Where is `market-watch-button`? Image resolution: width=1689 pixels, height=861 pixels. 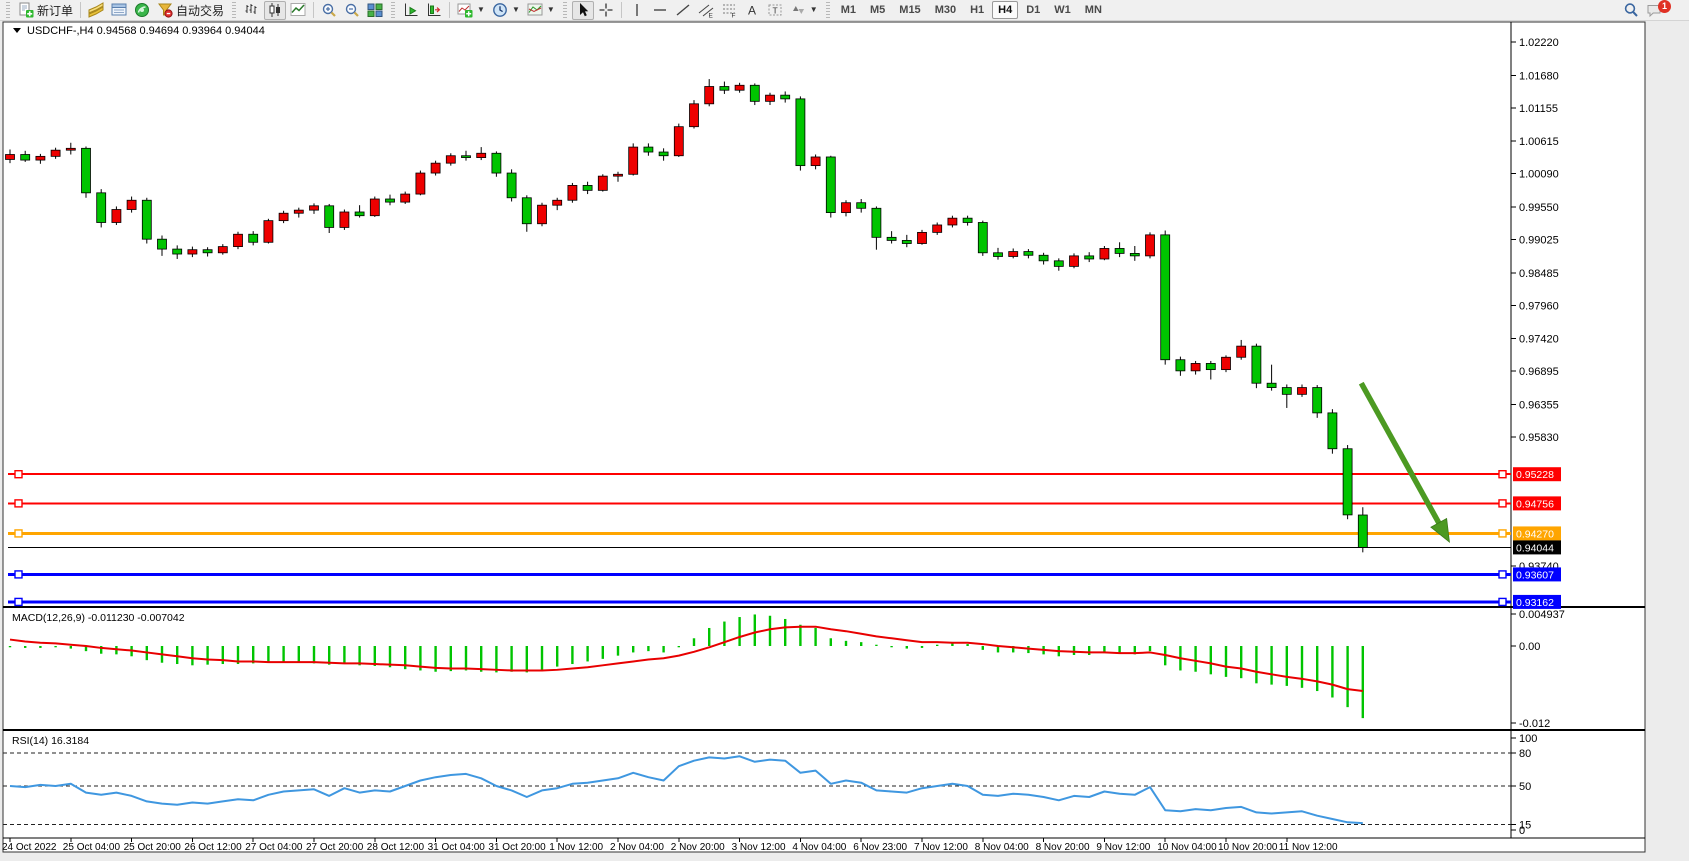 market-watch-button is located at coordinates (96, 10).